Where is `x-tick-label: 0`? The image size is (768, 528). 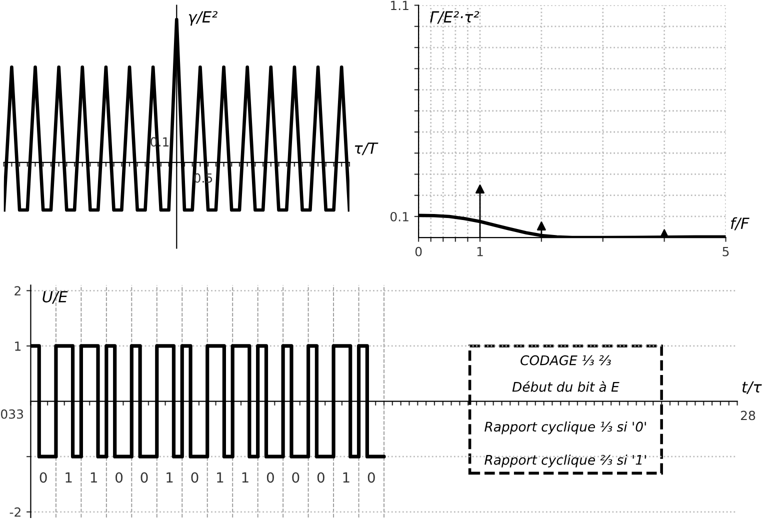 x-tick-label: 0 is located at coordinates (418, 251).